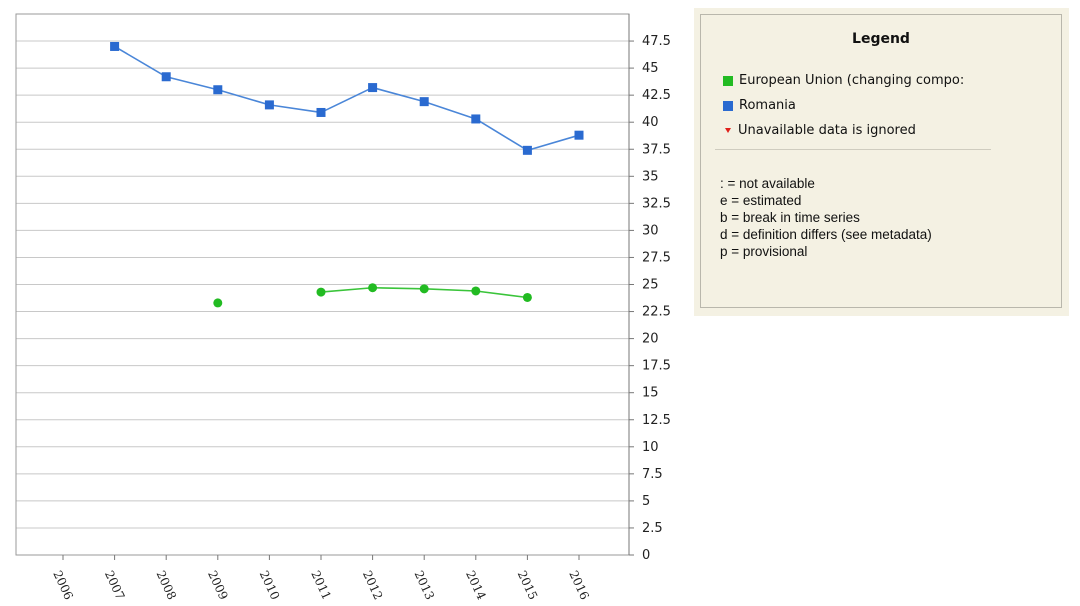 This screenshot has height=606, width=1080. I want to click on legend-title: Legend, so click(881, 39).